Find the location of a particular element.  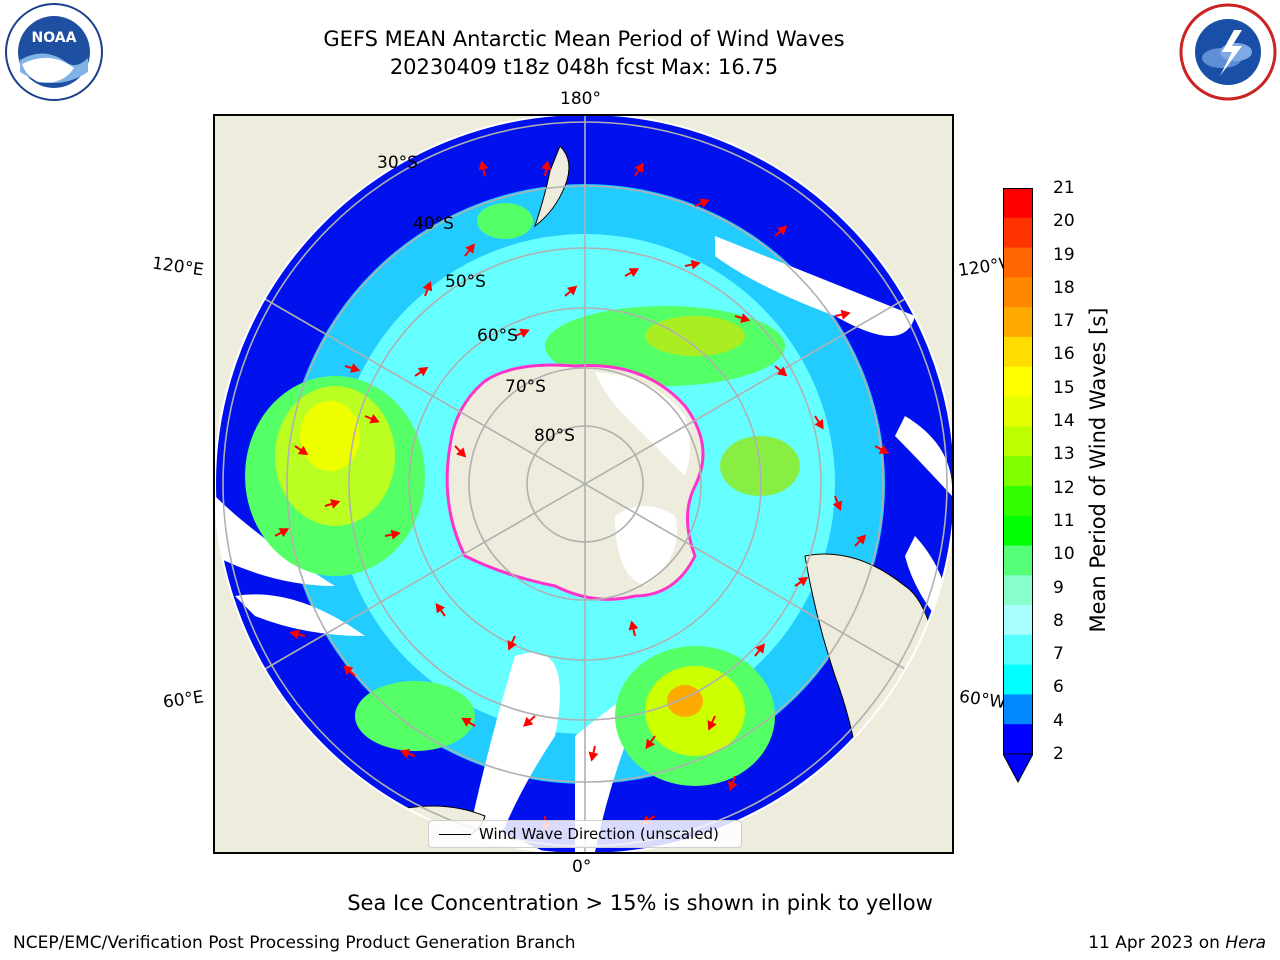

colorbar-tick-label: 4 is located at coordinates (1058, 720).